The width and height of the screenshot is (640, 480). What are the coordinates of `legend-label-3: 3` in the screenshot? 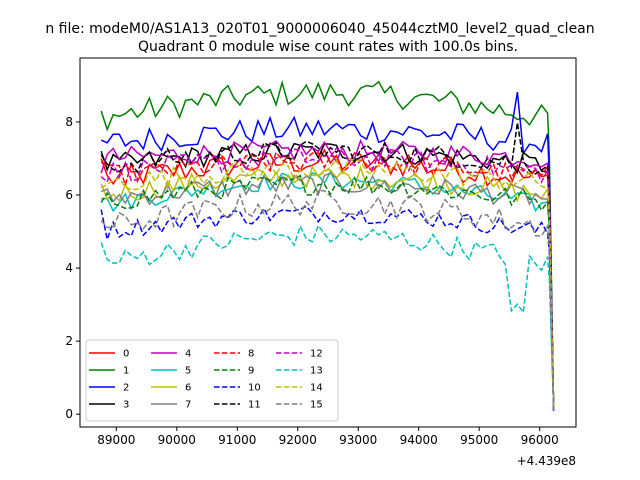 It's located at (126, 405).